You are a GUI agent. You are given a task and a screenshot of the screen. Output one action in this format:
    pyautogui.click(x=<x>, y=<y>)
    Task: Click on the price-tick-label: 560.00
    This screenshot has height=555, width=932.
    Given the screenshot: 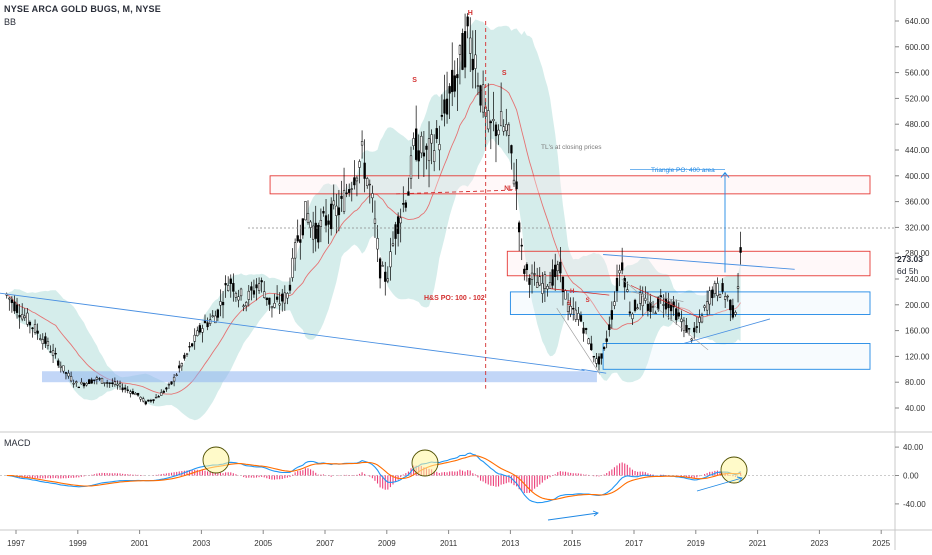 What is the action you would take?
    pyautogui.click(x=917, y=73)
    